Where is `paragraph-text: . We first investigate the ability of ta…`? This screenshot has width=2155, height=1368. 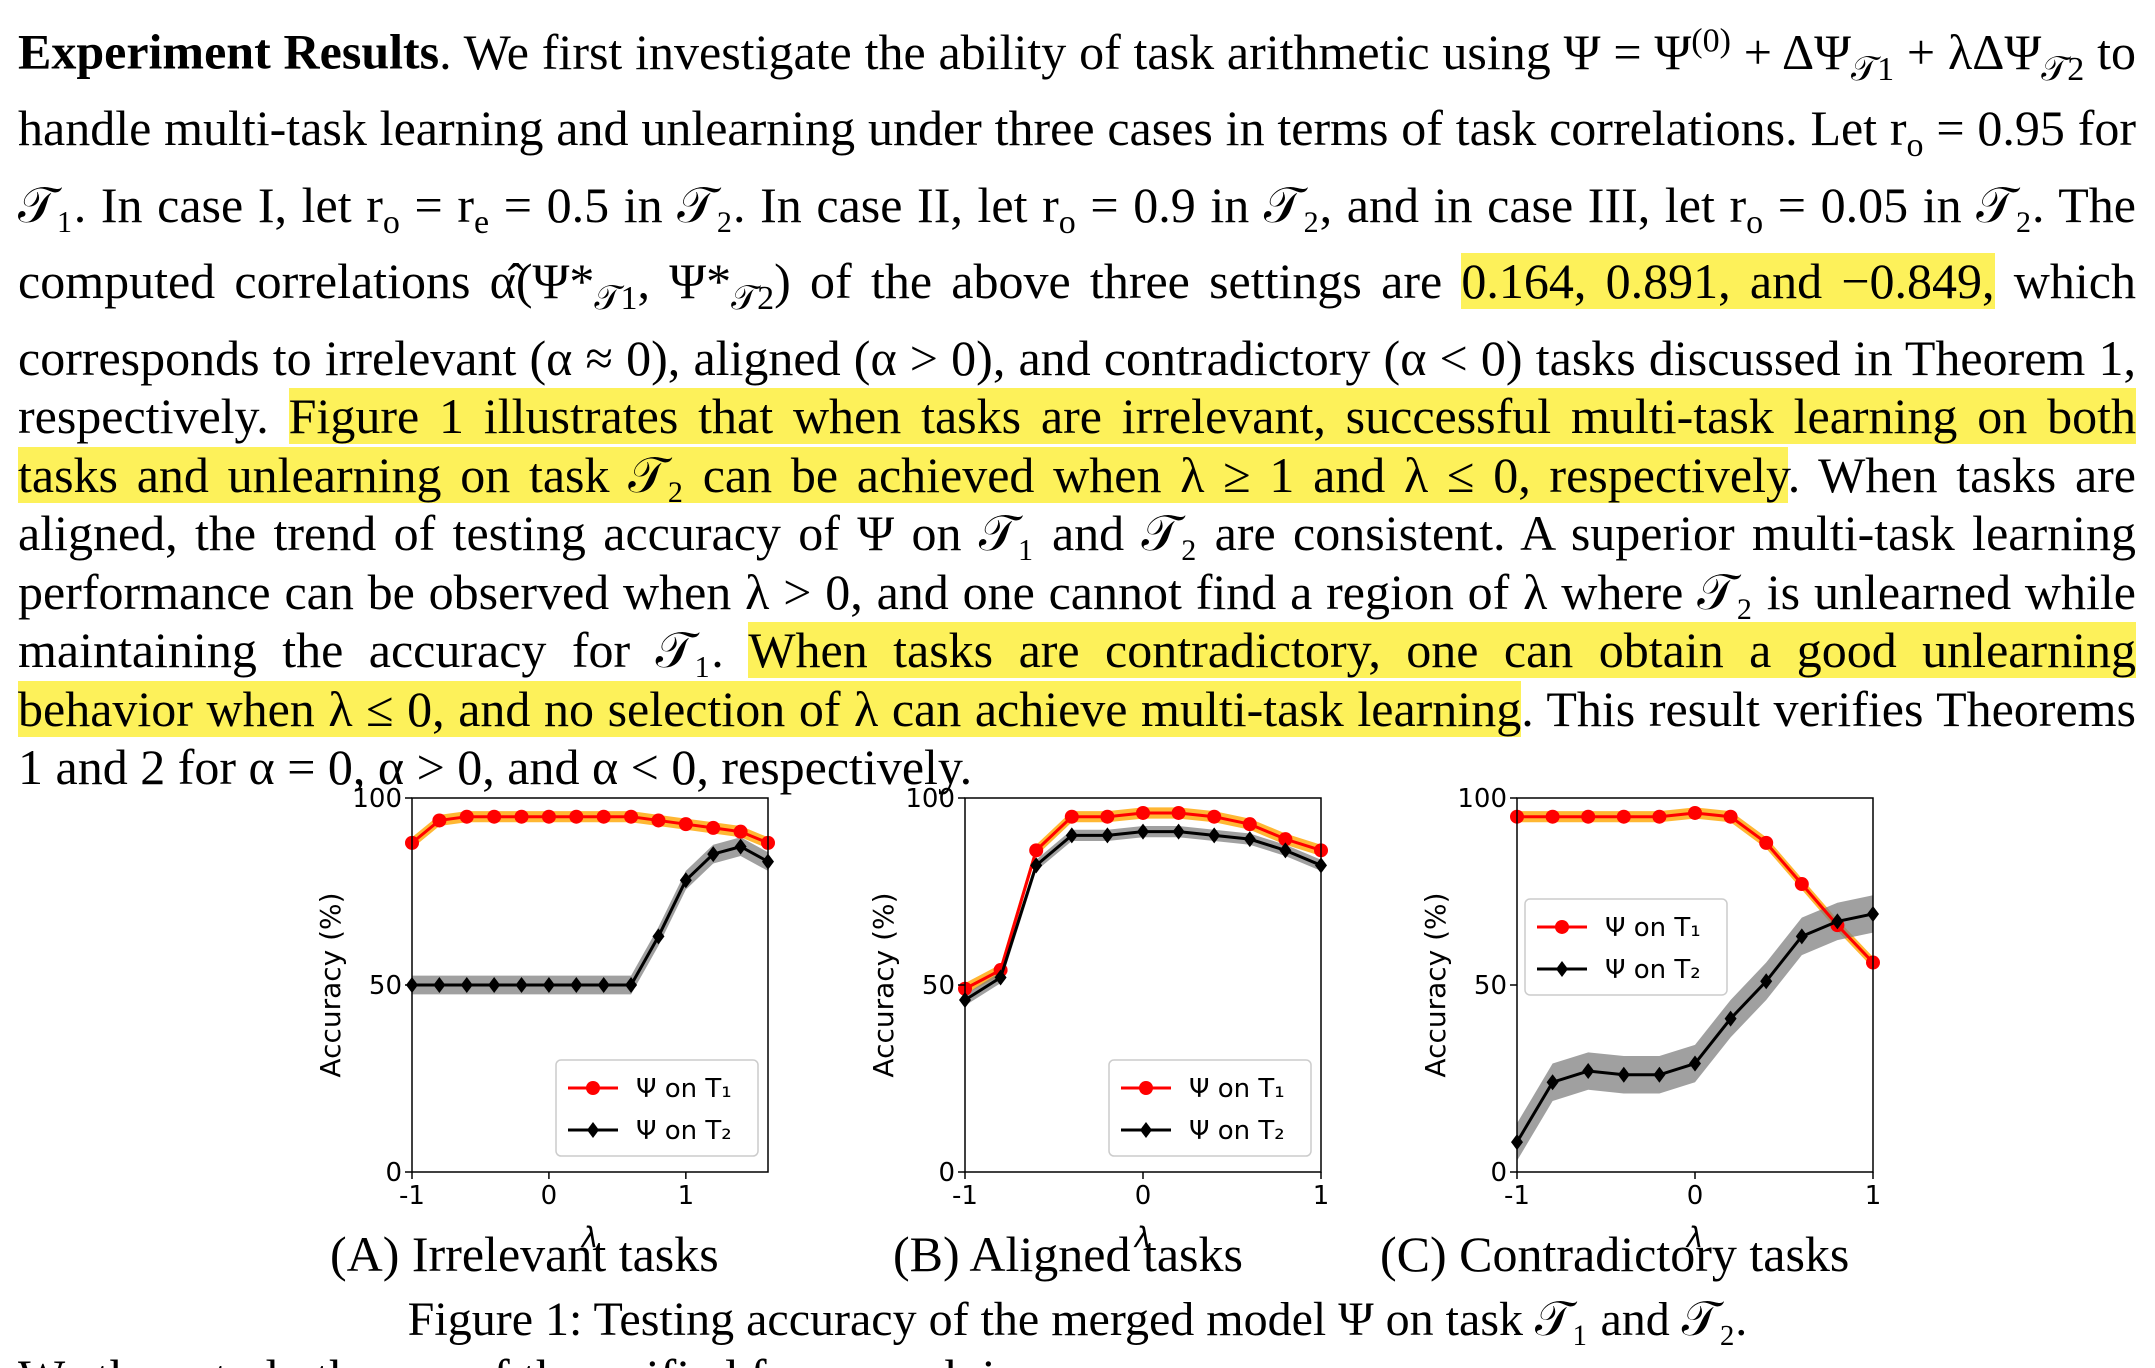 paragraph-text: . We first investigate the ability of ta… is located at coordinates (1065, 51).